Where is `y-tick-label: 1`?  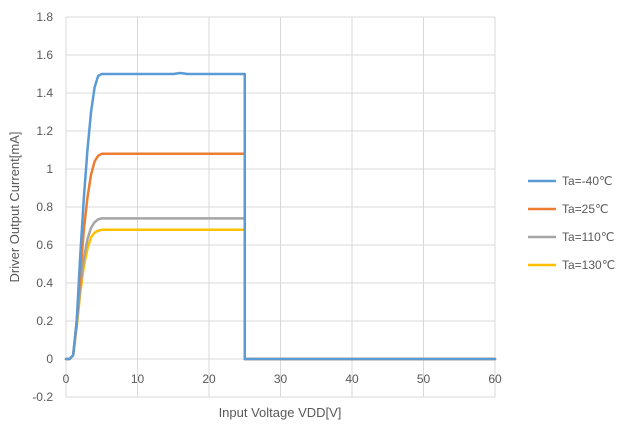
y-tick-label: 1 is located at coordinates (49, 169).